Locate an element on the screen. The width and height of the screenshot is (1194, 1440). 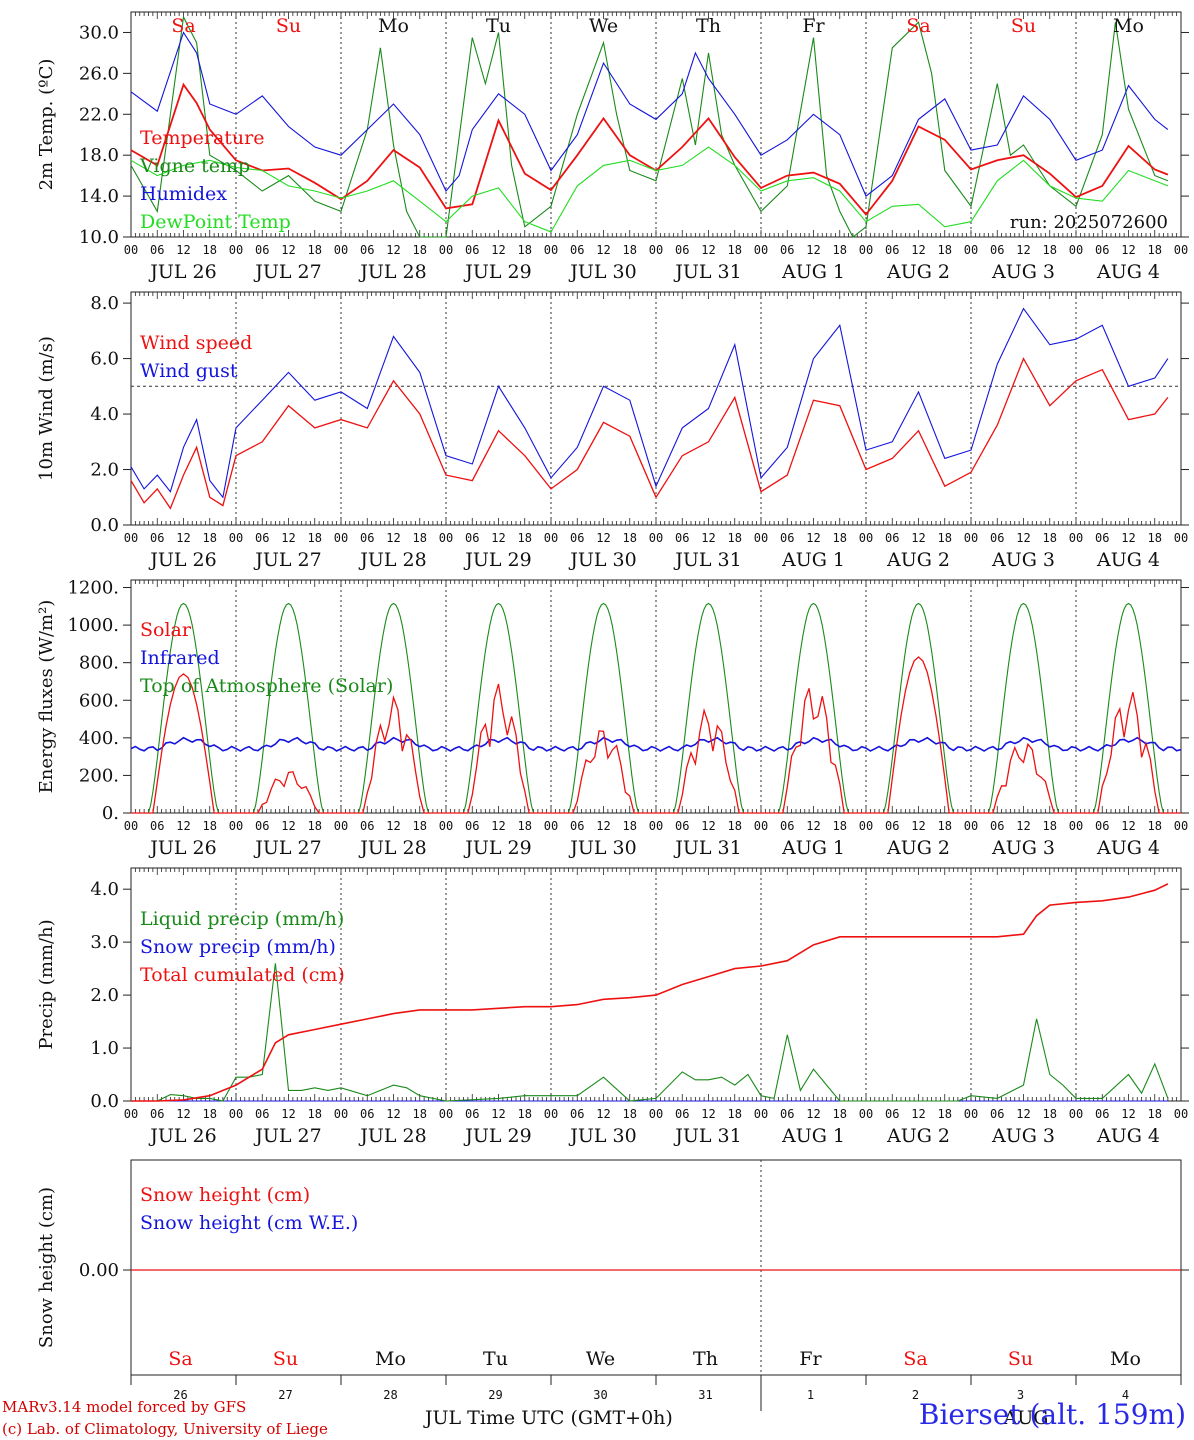
date-label: JUL 31 is located at coordinates (707, 560).